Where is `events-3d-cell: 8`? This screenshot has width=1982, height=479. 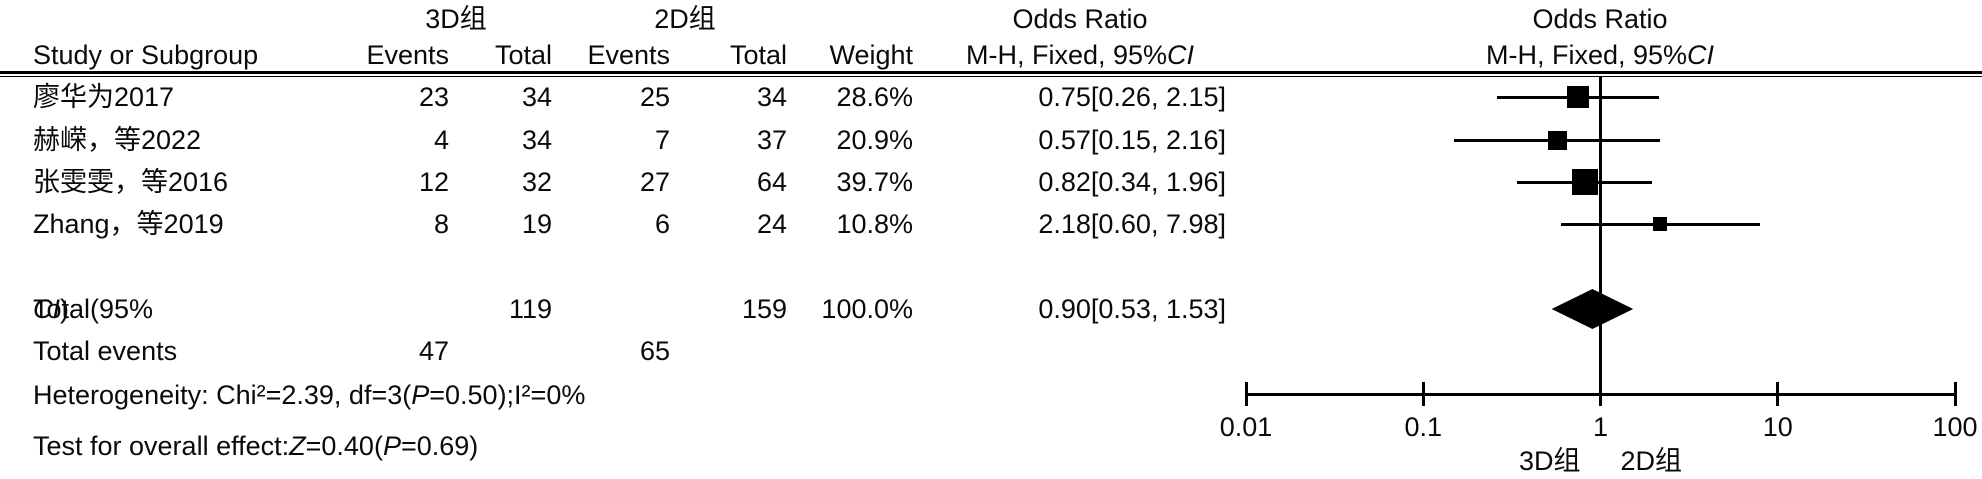 events-3d-cell: 8 is located at coordinates (441, 224).